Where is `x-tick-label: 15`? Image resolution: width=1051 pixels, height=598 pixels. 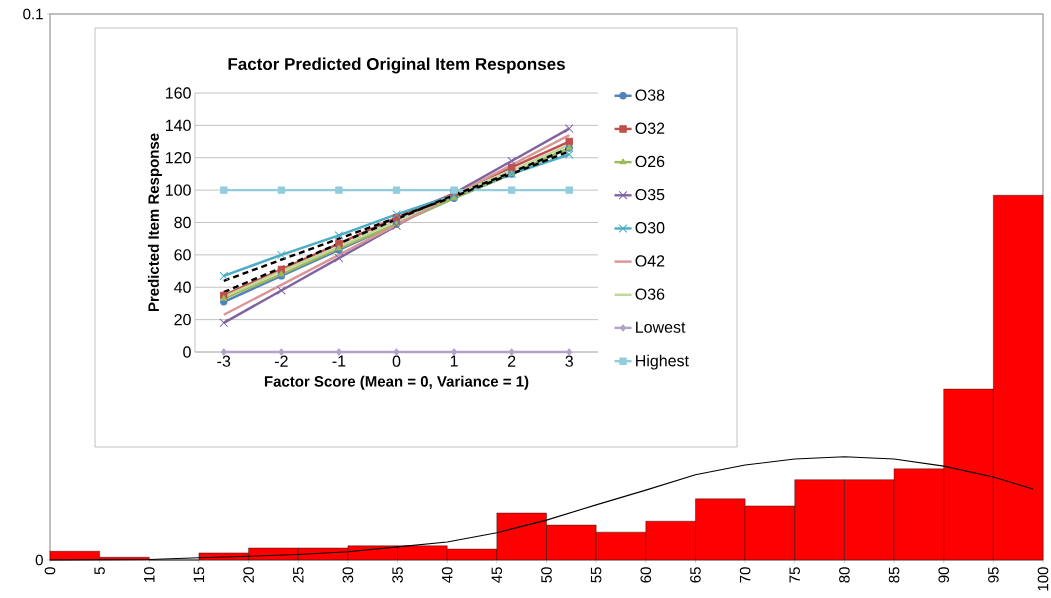 x-tick-label: 15 is located at coordinates (199, 575).